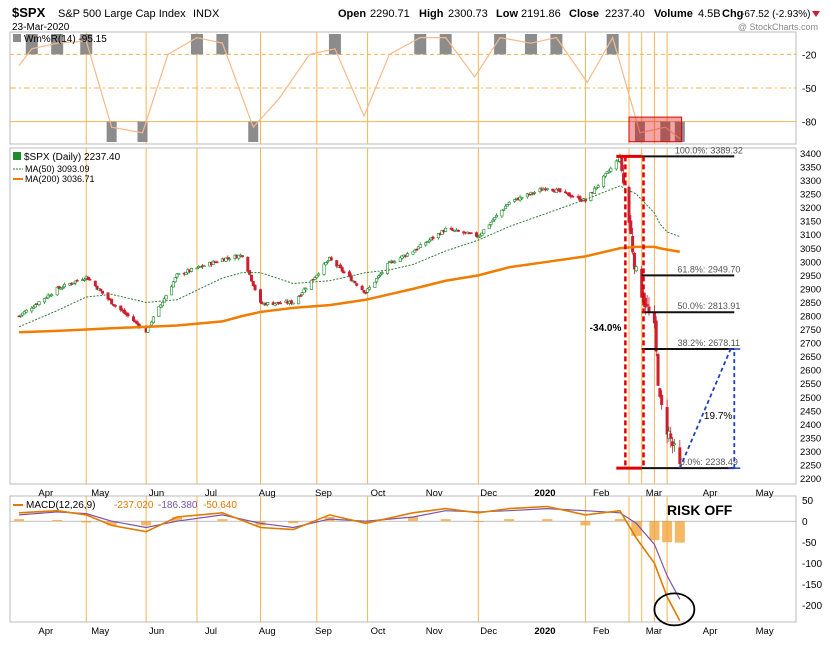 The height and width of the screenshot is (652, 830). I want to click on close-value: 2237.40, so click(625, 14).